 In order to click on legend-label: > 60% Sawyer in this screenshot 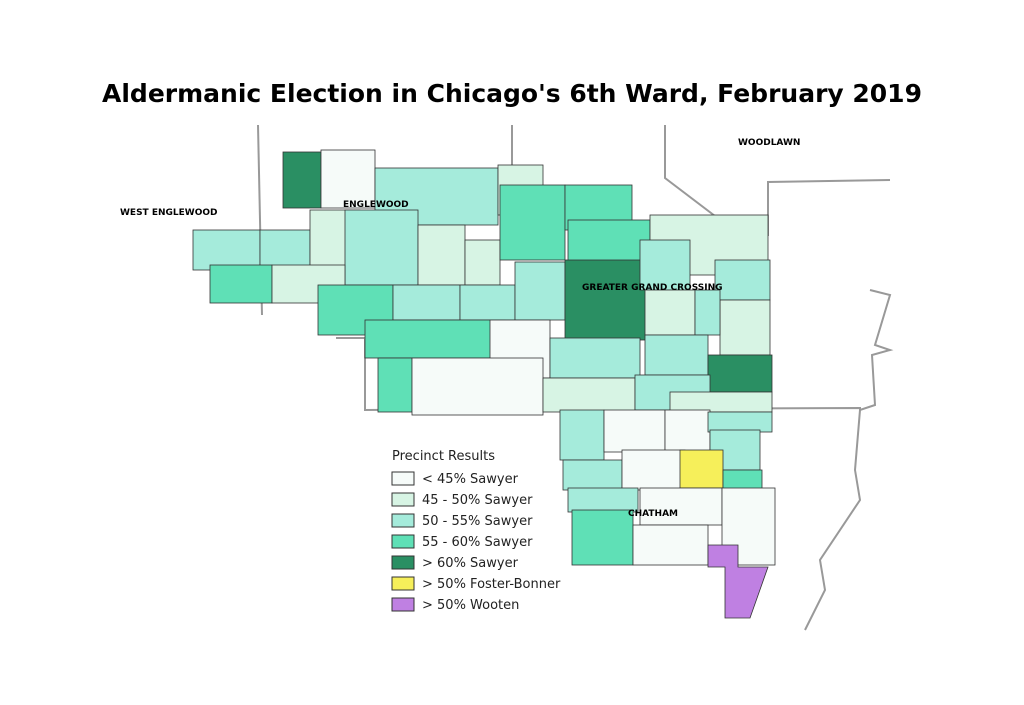, I will do `click(470, 563)`.